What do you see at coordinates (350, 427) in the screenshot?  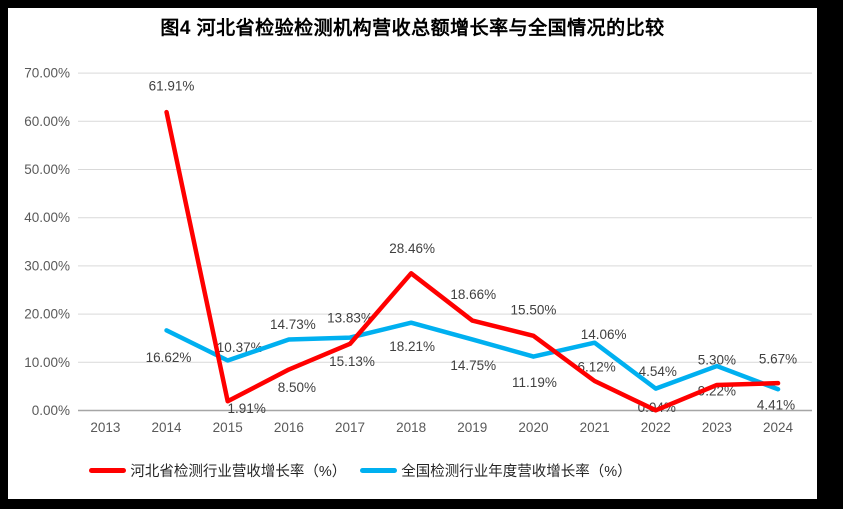 I see `x-tick-label: 2017` at bounding box center [350, 427].